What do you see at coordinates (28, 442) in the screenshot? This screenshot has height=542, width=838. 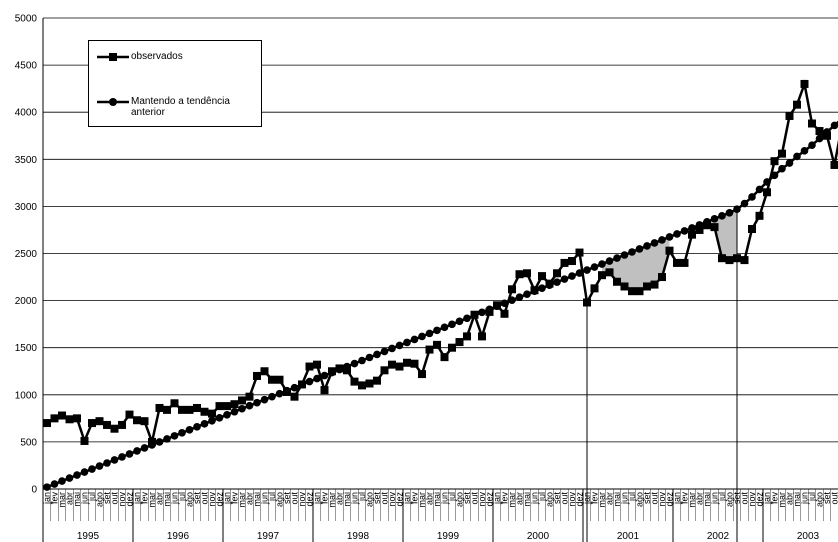 I see `y-tick-label: 500` at bounding box center [28, 442].